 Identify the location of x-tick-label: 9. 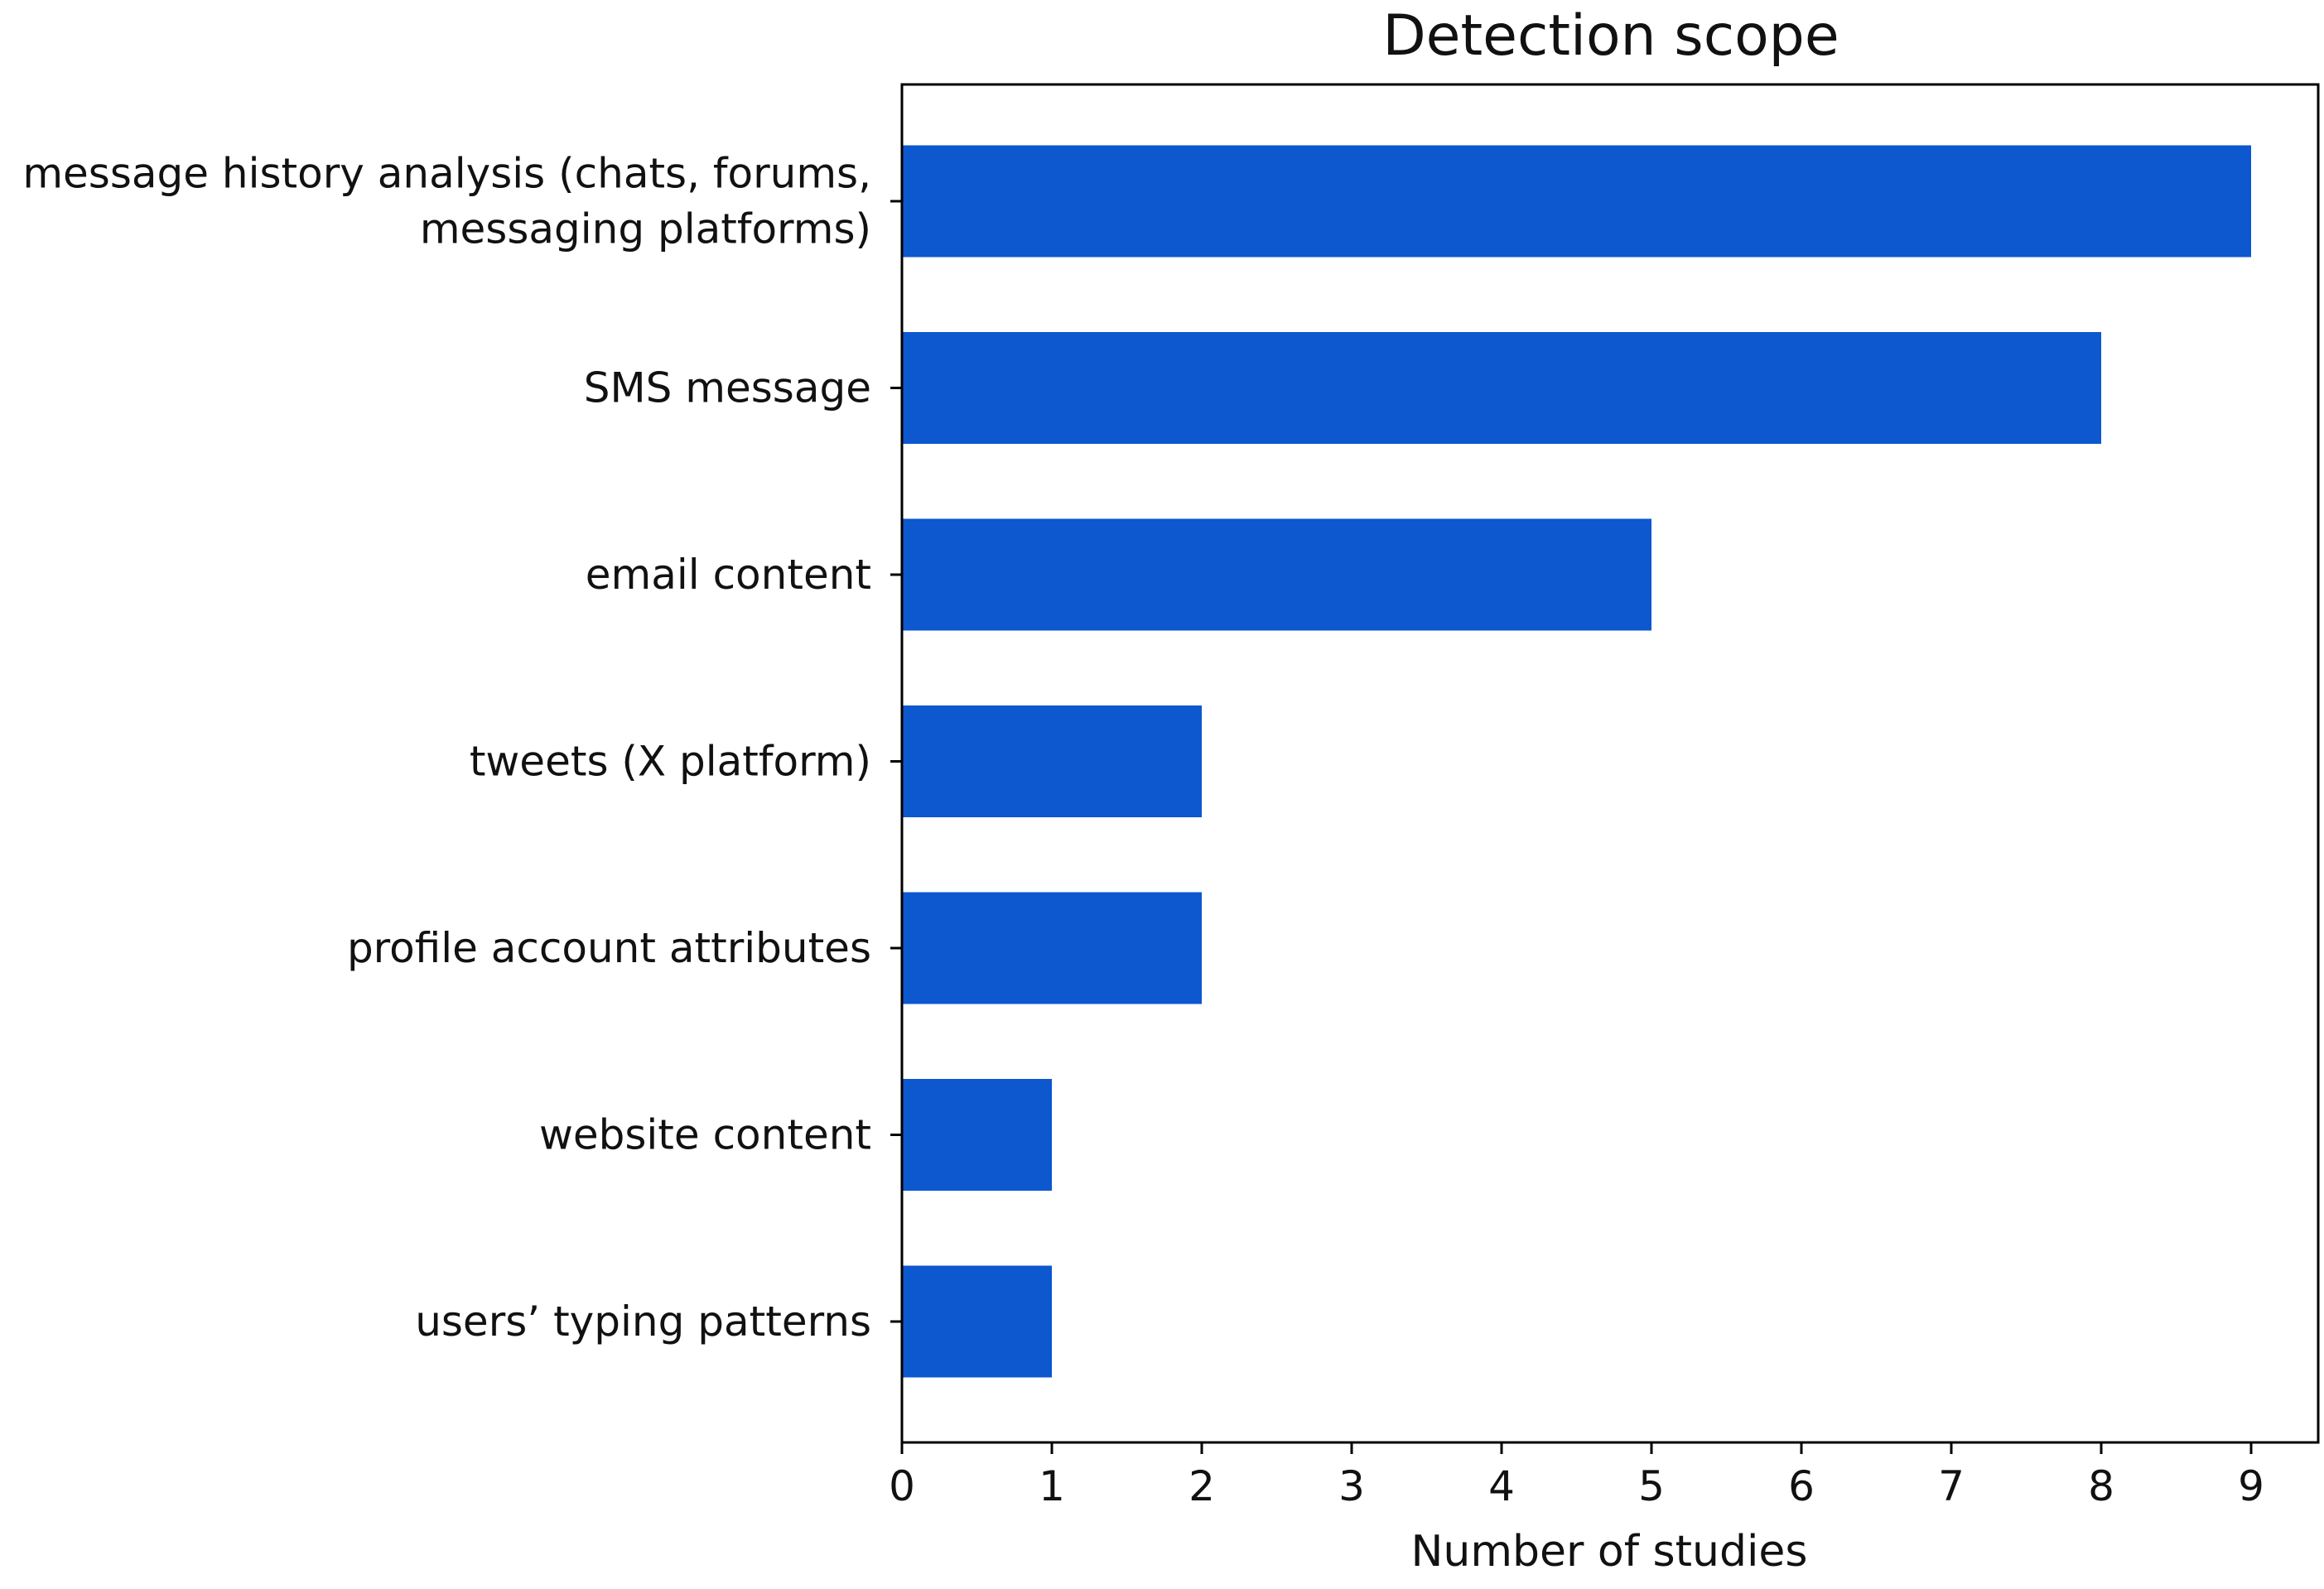
(2251, 1486).